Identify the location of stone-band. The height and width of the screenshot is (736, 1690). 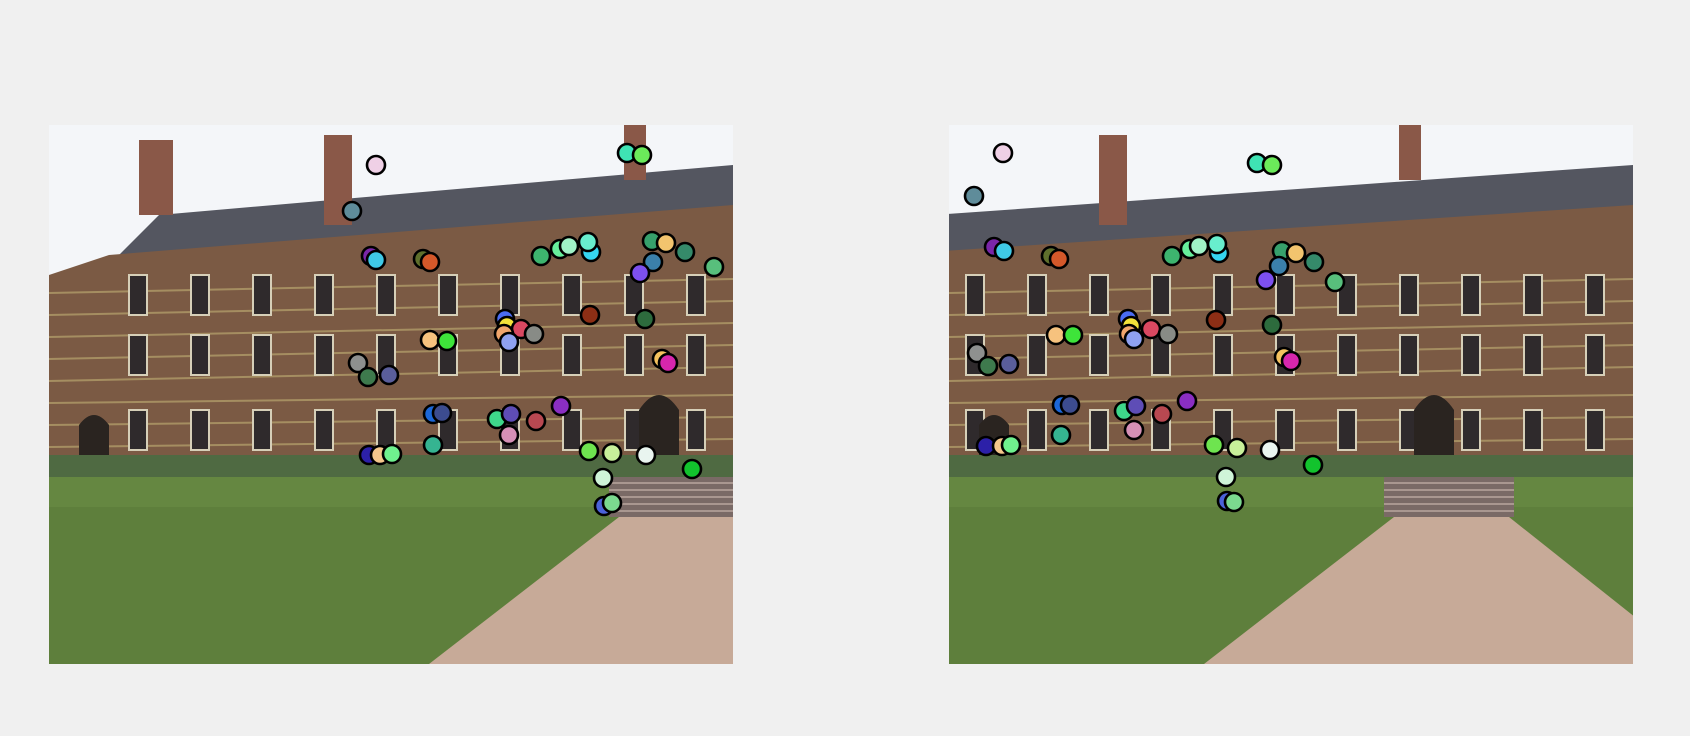
(391, 330).